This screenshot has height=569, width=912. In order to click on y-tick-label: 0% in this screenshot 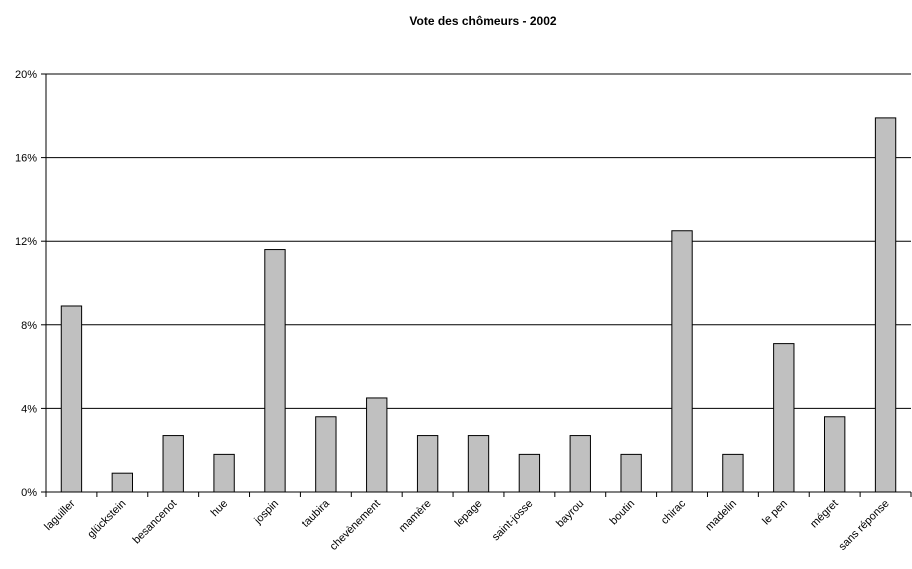, I will do `click(29, 493)`.